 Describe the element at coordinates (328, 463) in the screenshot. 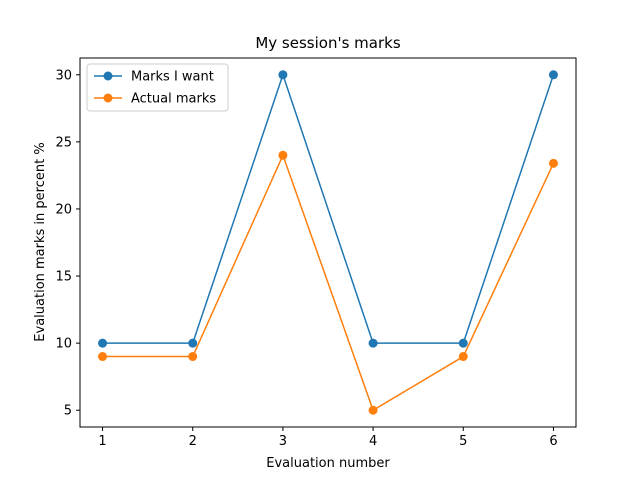

I see `x-axis-label: Evaluation number` at that location.